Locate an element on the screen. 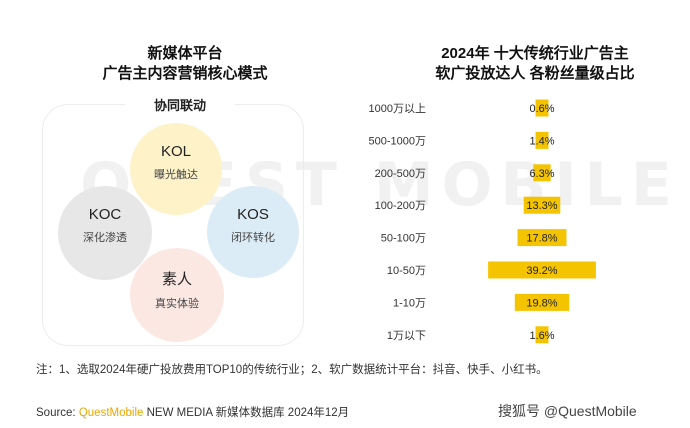  koc-circle: KOC 深化渗透 is located at coordinates (105, 233).